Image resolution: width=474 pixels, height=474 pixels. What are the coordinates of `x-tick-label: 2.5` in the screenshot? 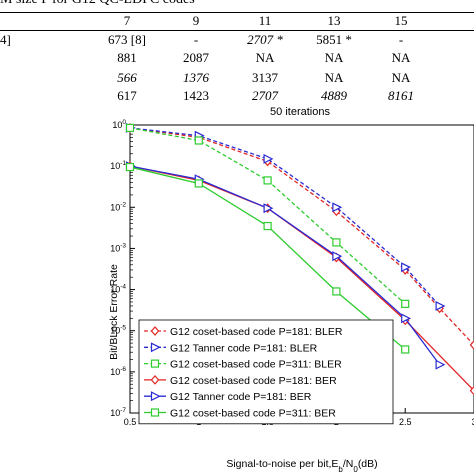 It's located at (405, 422).